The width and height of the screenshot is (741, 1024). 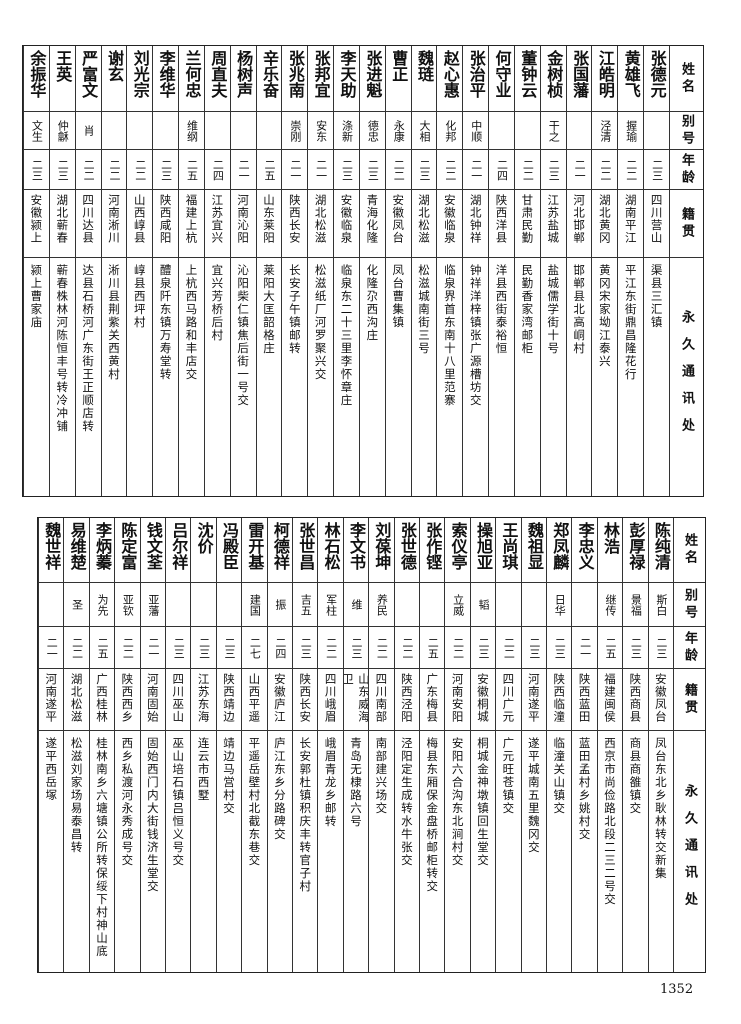 What do you see at coordinates (552, 79) in the screenshot?
I see `cell-name: 金树桢` at bounding box center [552, 79].